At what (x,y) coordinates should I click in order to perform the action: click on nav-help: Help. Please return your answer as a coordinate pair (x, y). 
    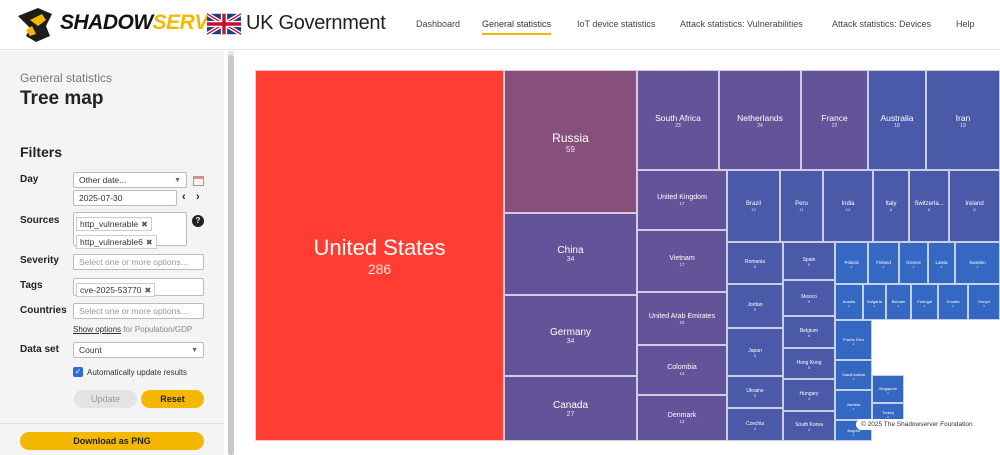
    Looking at the image, I should click on (965, 24).